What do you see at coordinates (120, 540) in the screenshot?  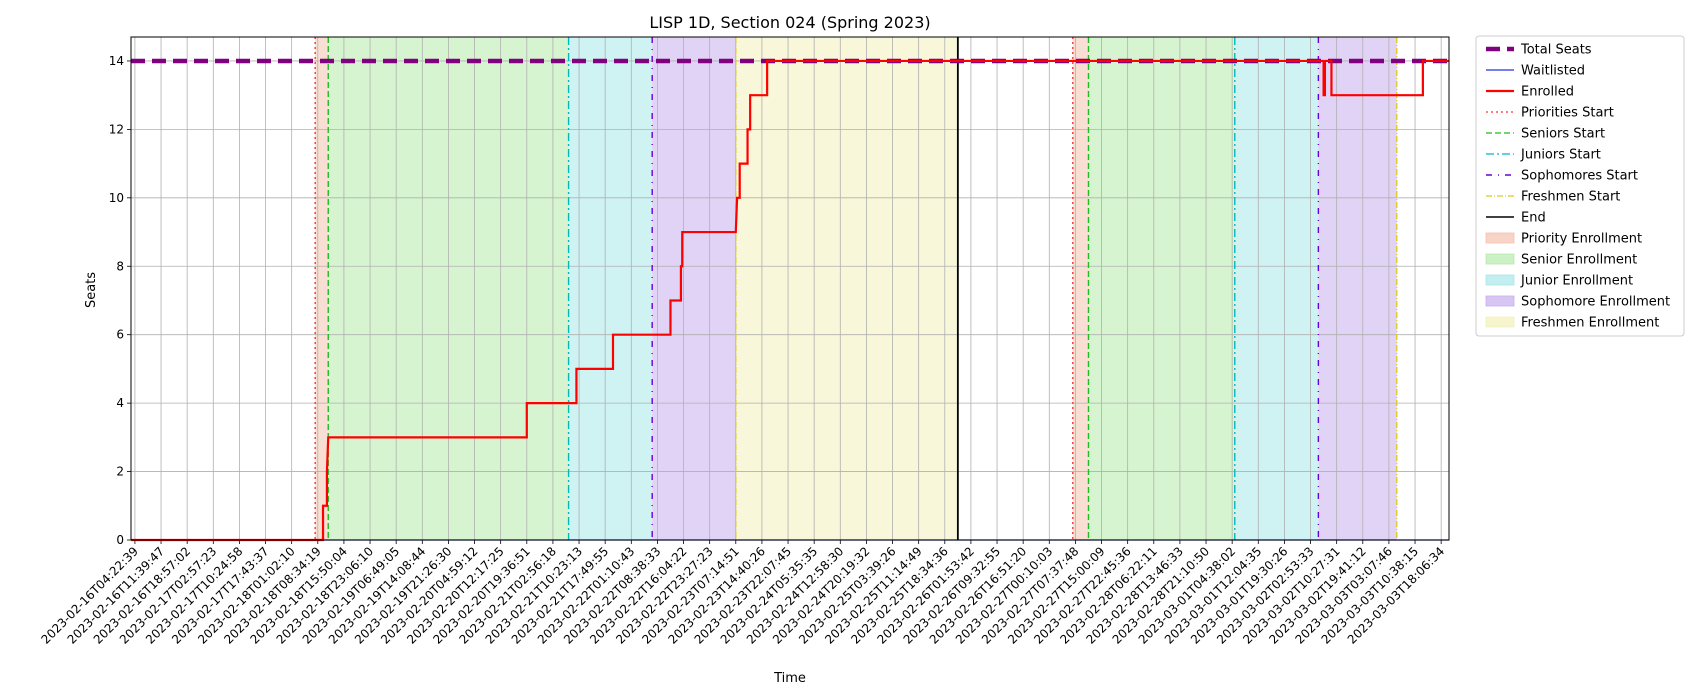 I see `y-tick-label: 0` at bounding box center [120, 540].